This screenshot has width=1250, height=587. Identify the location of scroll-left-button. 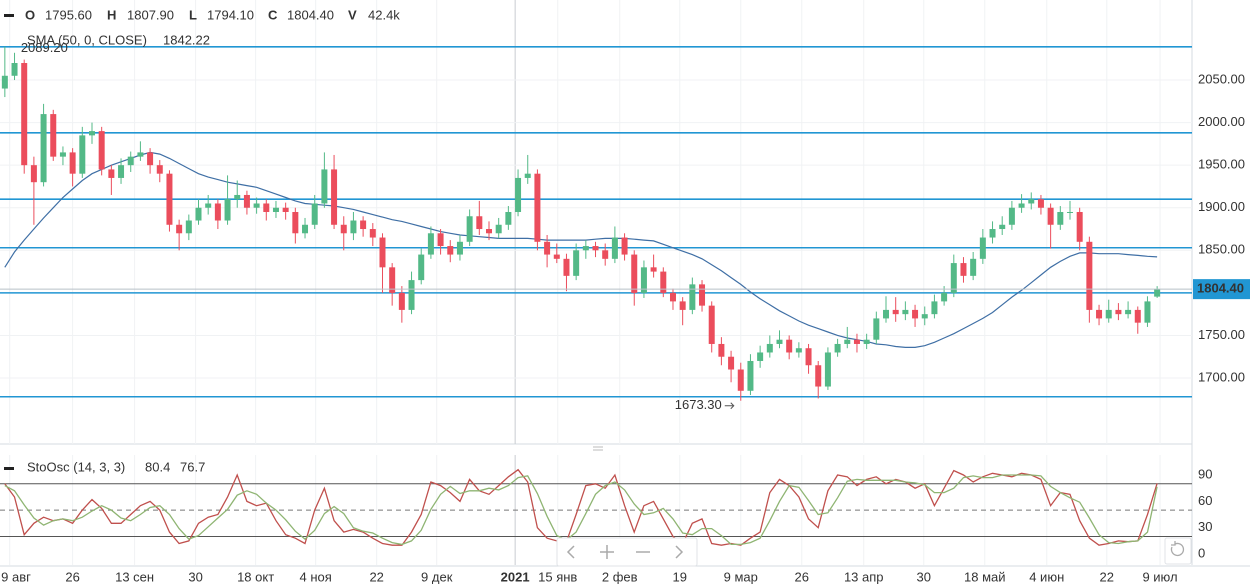
(570, 552).